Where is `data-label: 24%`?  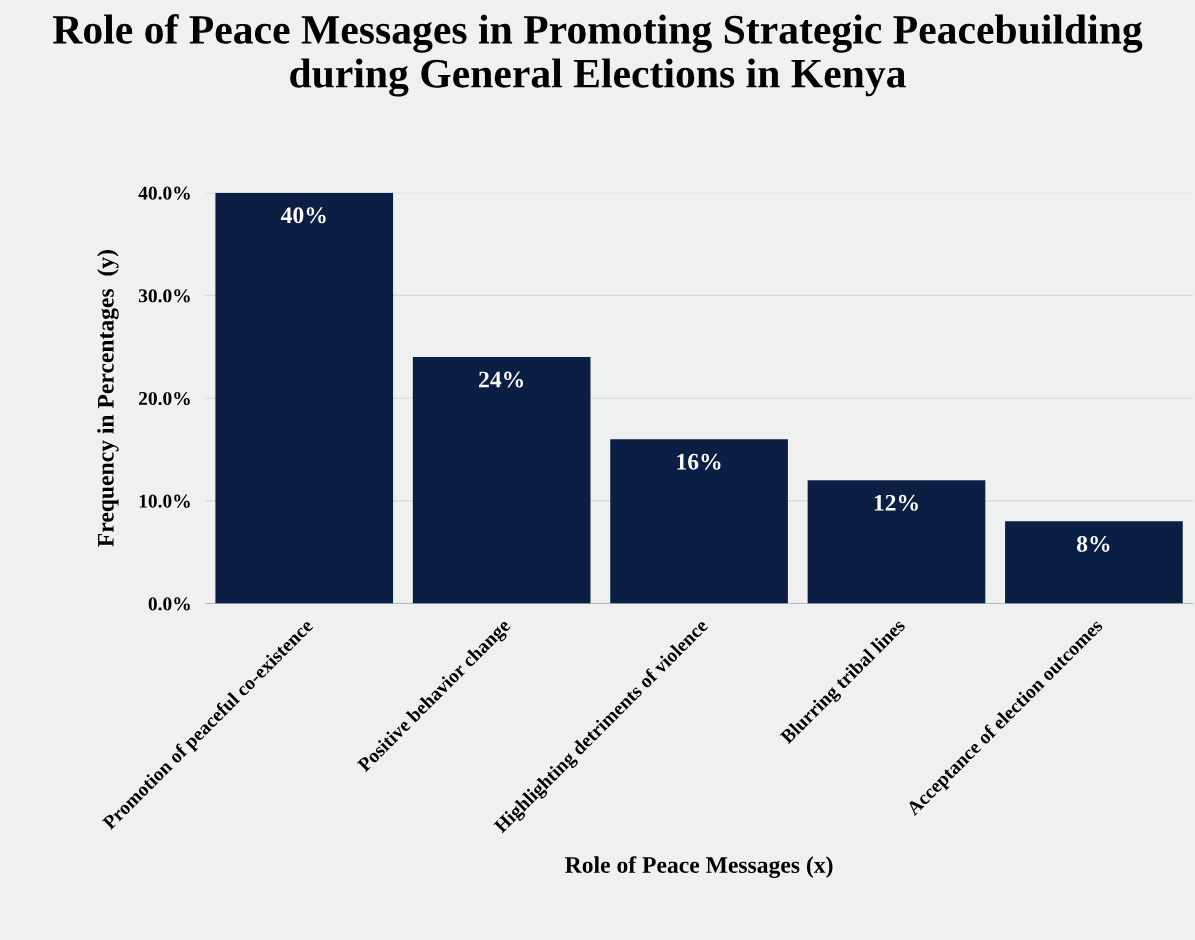 data-label: 24% is located at coordinates (501, 379).